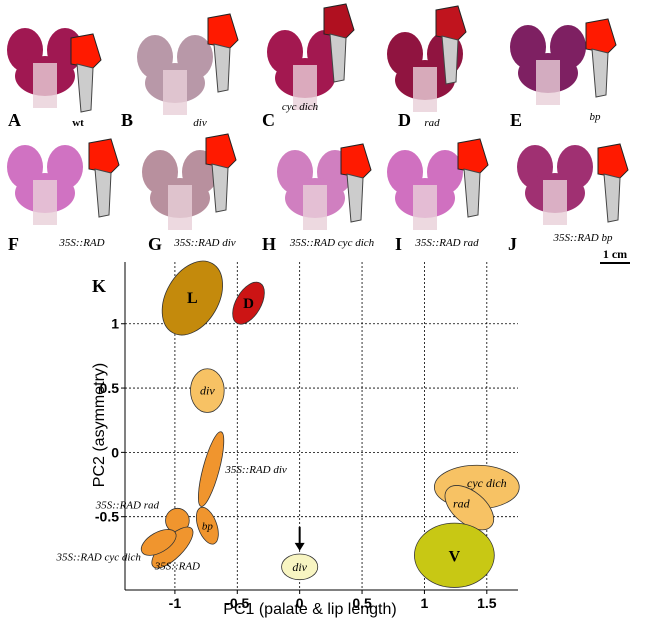 This screenshot has width=656, height=632. I want to click on panel-letter: B, so click(127, 120).